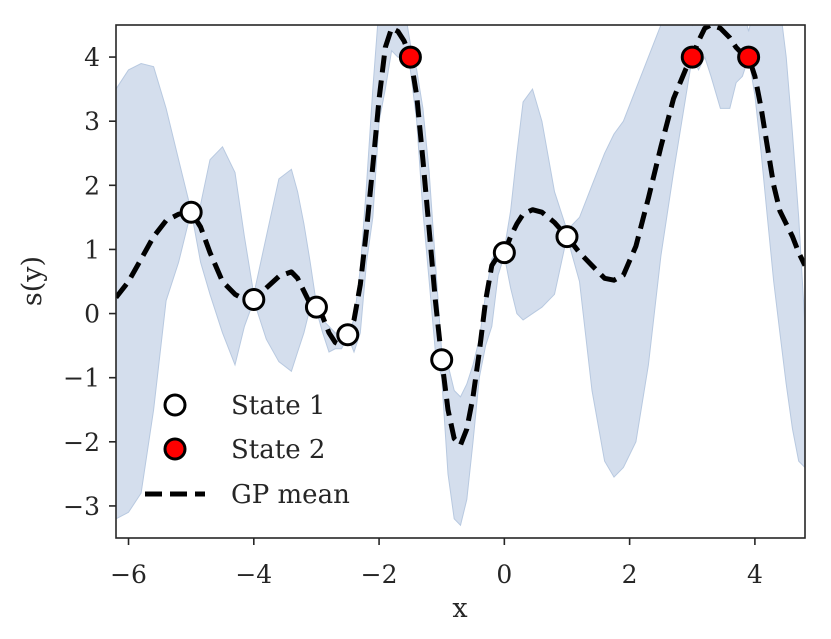 This screenshot has height=639, width=831. Describe the element at coordinates (92, 185) in the screenshot. I see `y-tick-label: 2` at that location.